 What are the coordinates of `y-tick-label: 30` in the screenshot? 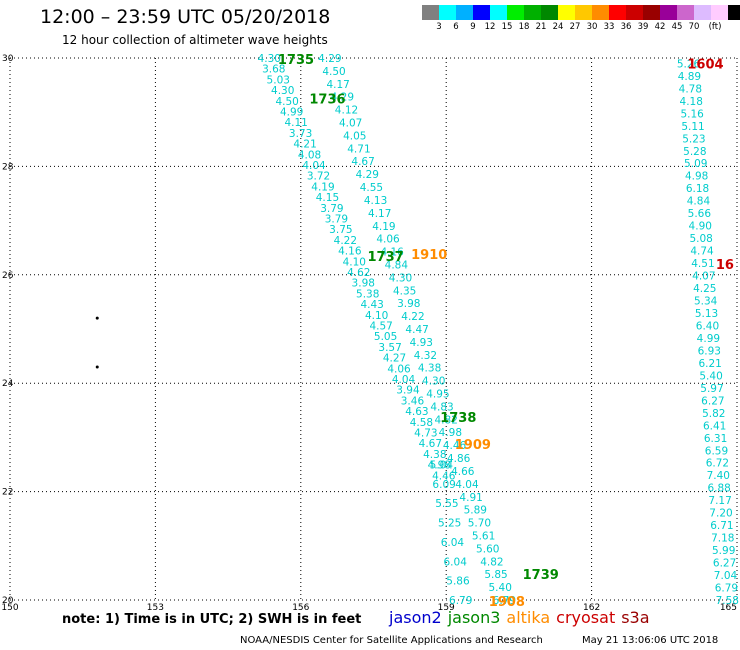 It's located at (8, 59).